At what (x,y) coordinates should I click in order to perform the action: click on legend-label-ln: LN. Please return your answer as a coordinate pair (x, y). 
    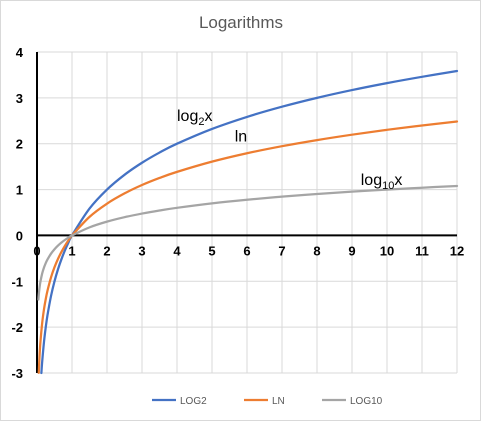
    Looking at the image, I should click on (278, 401).